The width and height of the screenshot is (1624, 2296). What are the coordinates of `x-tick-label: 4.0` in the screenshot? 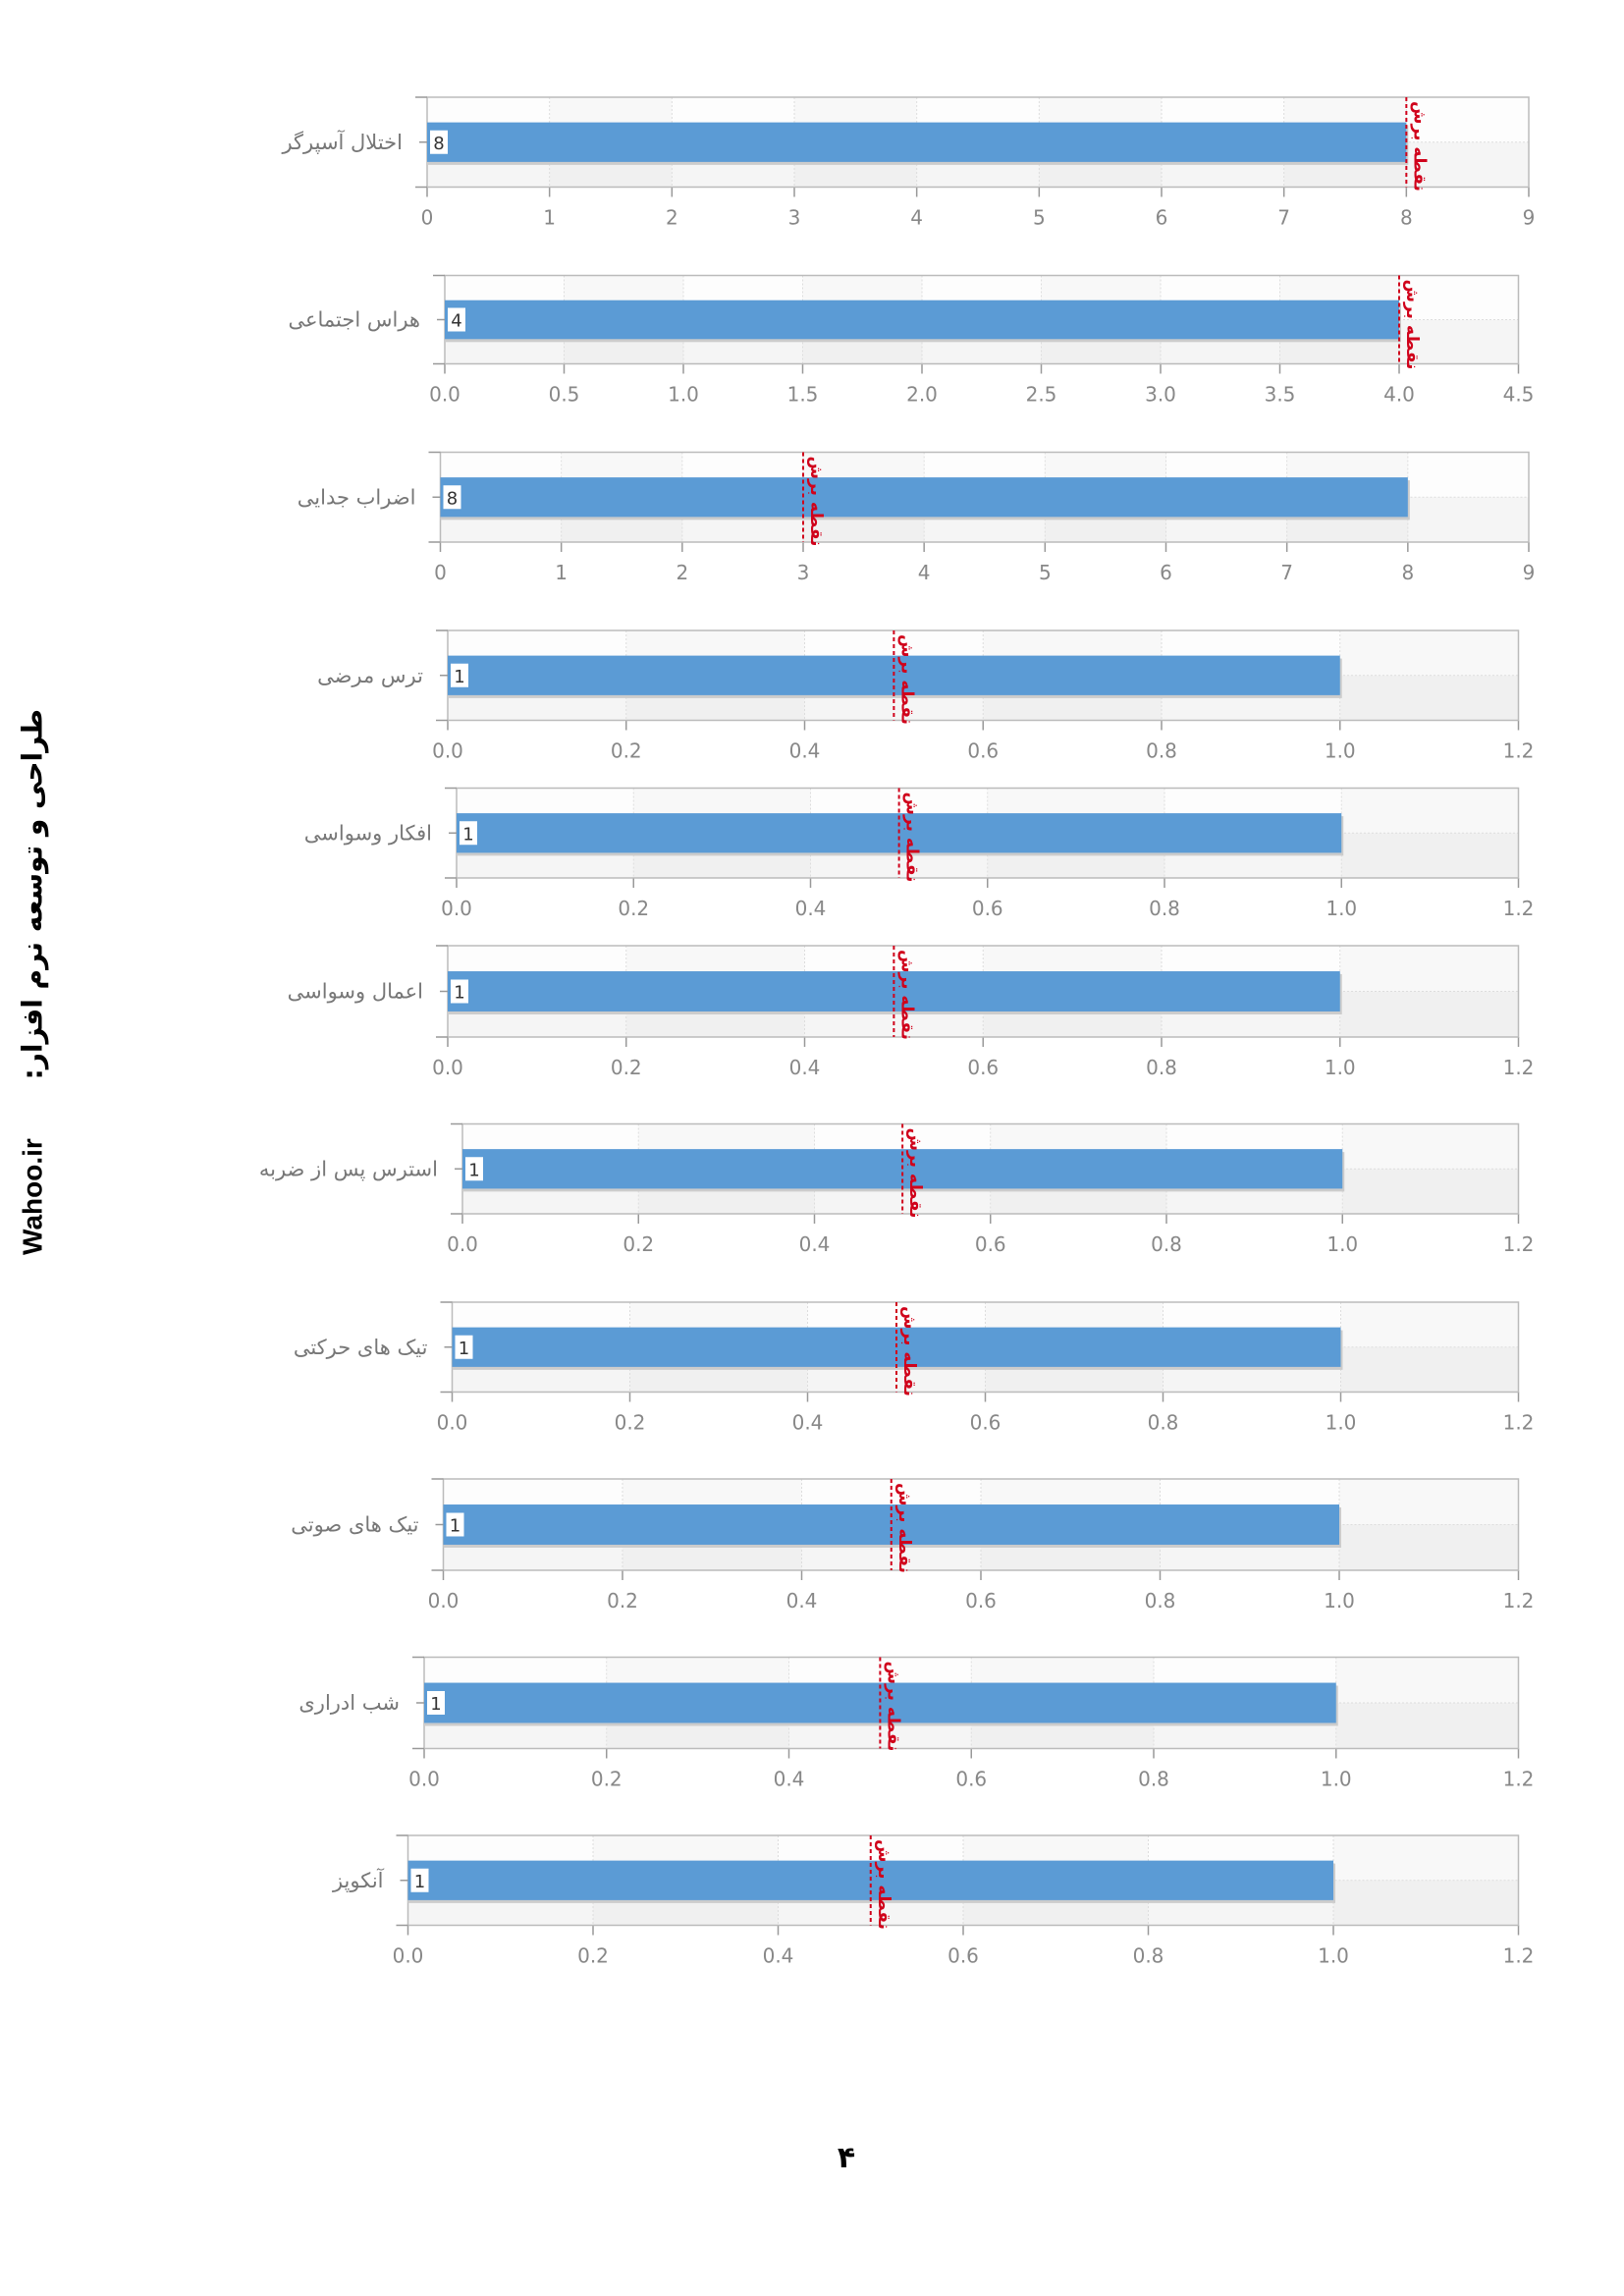 It's located at (1399, 395).